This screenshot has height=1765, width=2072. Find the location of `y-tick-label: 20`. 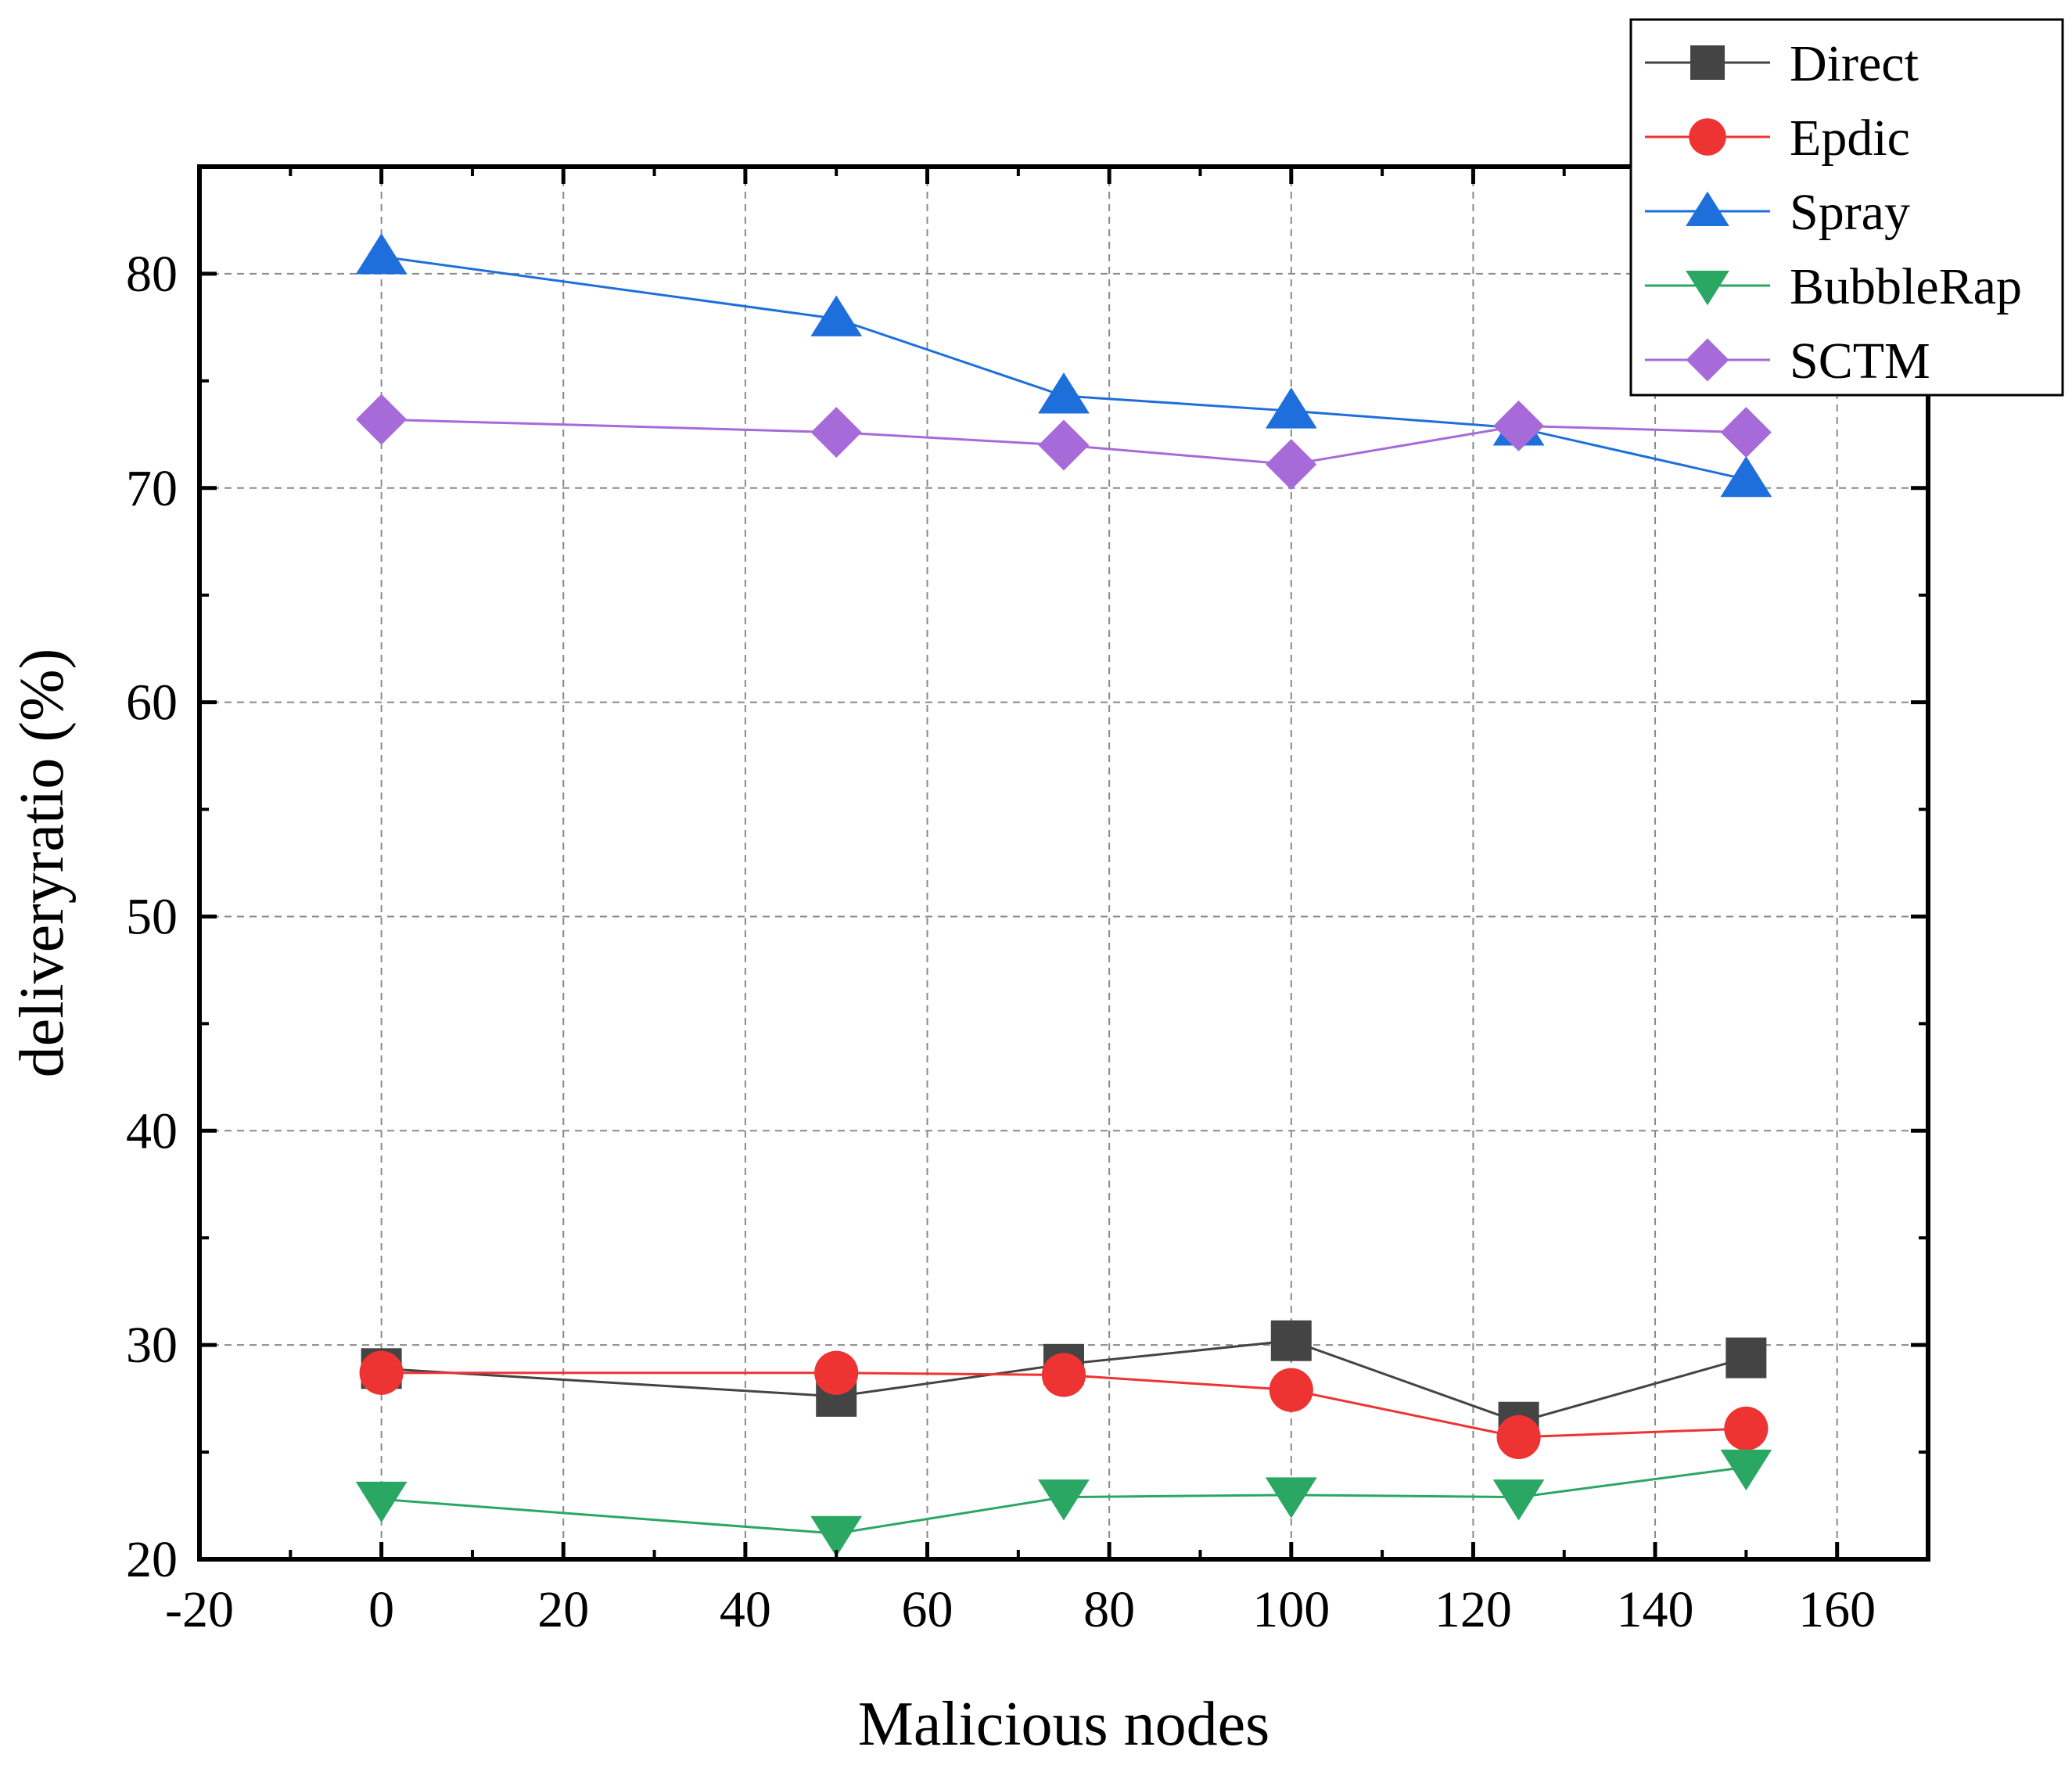

y-tick-label: 20 is located at coordinates (152, 1560).